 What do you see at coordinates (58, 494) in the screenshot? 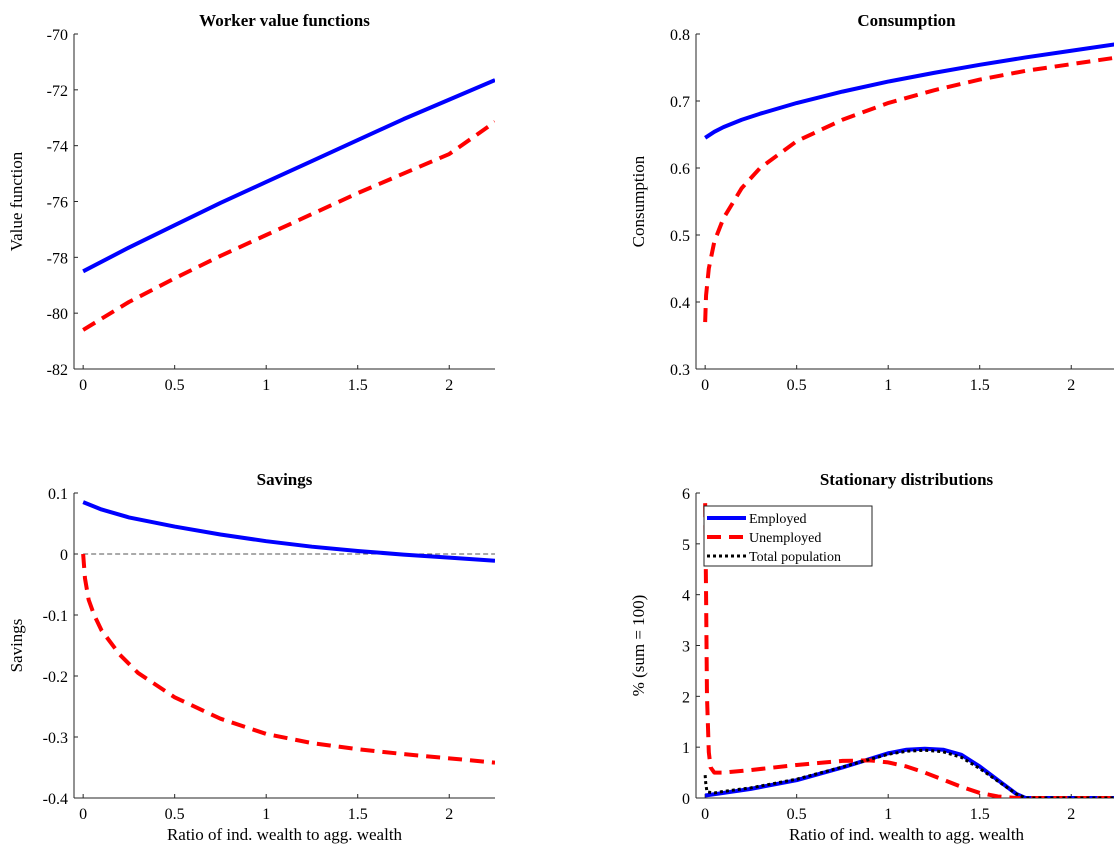
I see `y-tick-label: 0.1` at bounding box center [58, 494].